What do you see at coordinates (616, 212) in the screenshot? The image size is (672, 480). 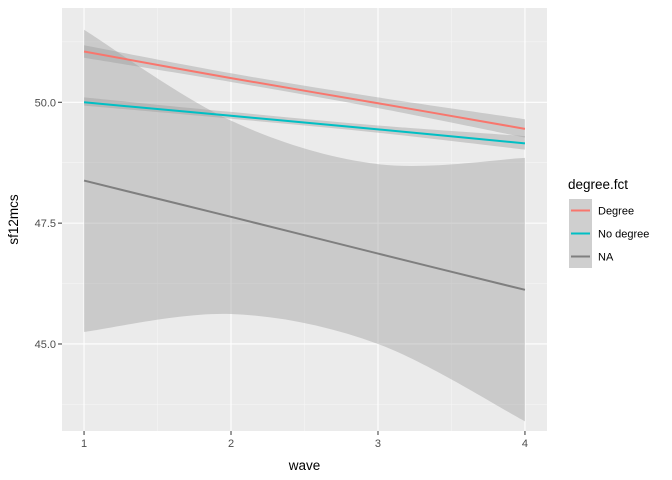 I see `legend-label: Degree` at bounding box center [616, 212].